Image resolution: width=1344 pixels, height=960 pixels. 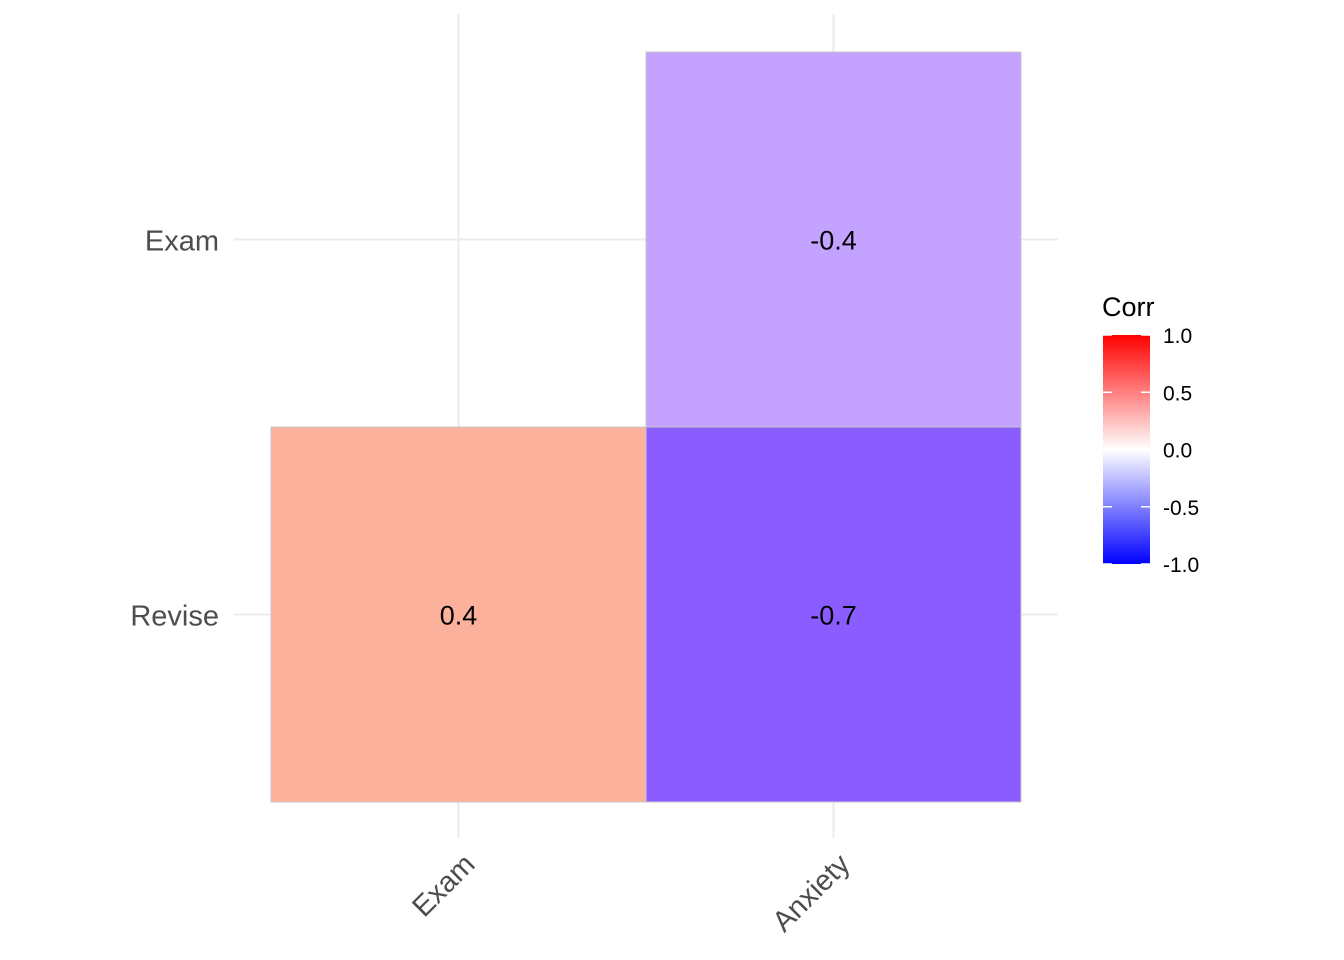 I want to click on legend-tick-label: 1.0, so click(x=1177, y=336).